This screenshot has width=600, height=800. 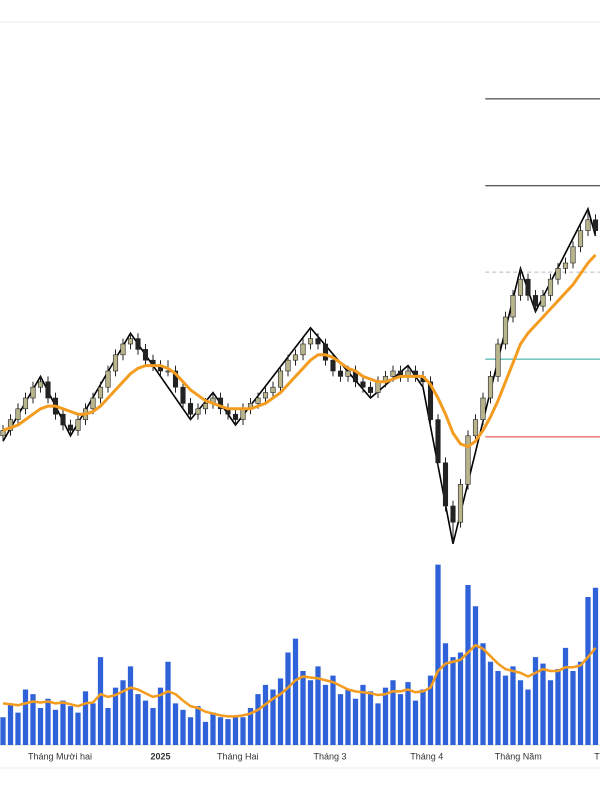 I want to click on x-tick-label: Tháng 3, so click(x=329, y=756).